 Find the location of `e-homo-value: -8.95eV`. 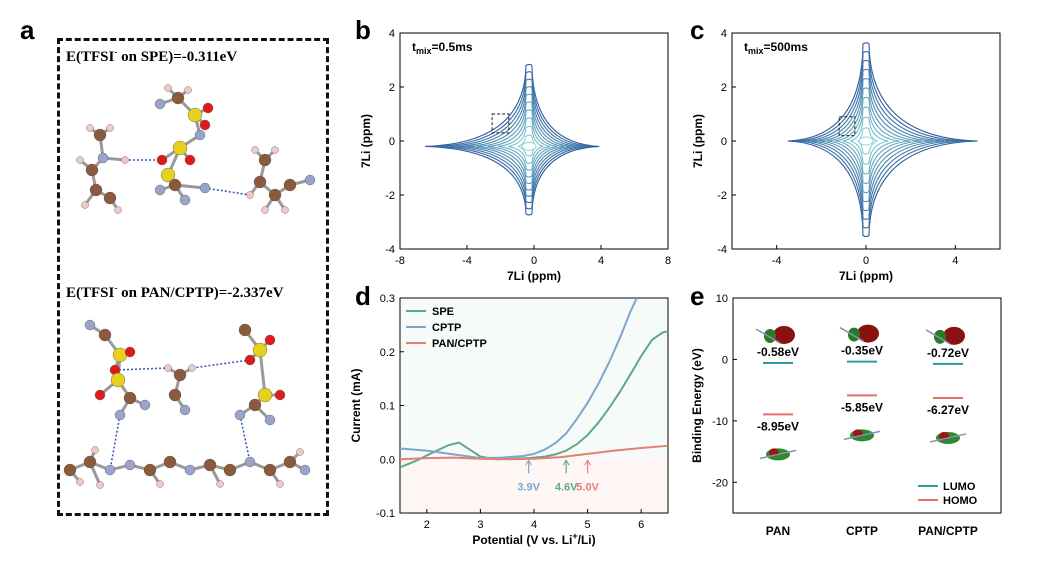

e-homo-value: -8.95eV is located at coordinates (778, 426).